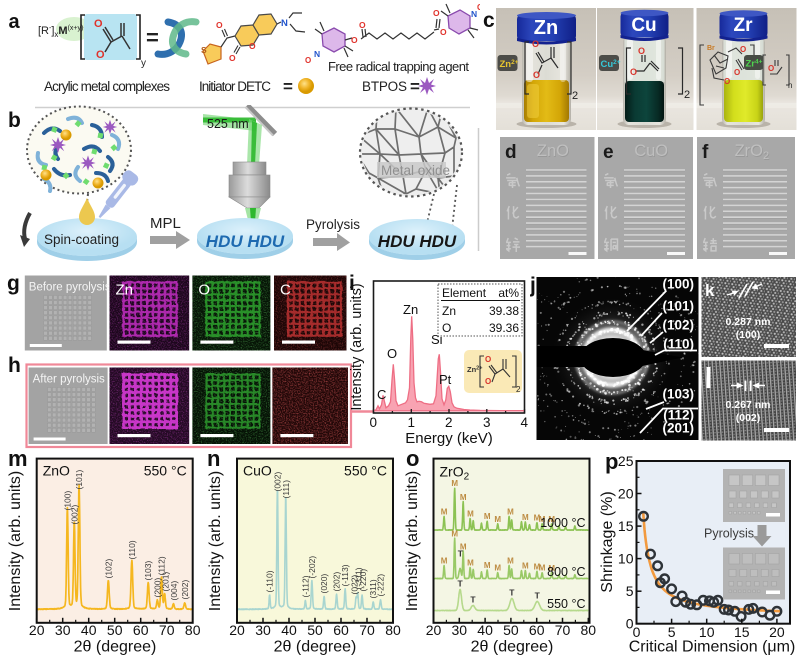  What do you see at coordinates (449, 438) in the screenshot?
I see `svg-text: Energy (keV)` at bounding box center [449, 438].